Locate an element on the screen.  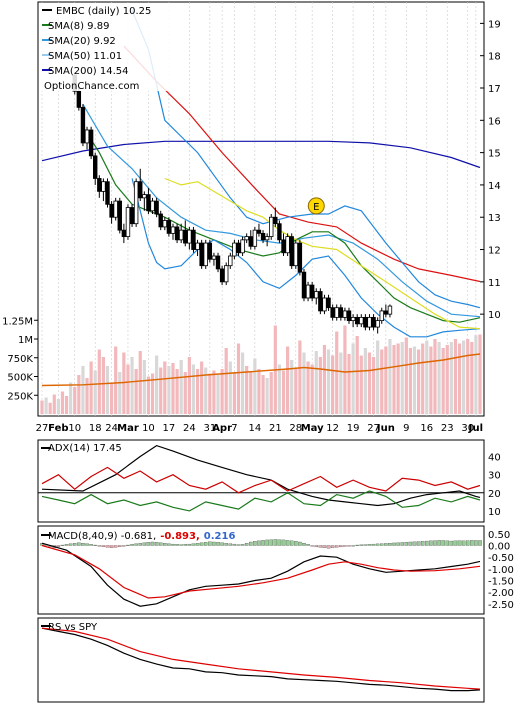
adx-di-line is located at coordinates (261, 480).